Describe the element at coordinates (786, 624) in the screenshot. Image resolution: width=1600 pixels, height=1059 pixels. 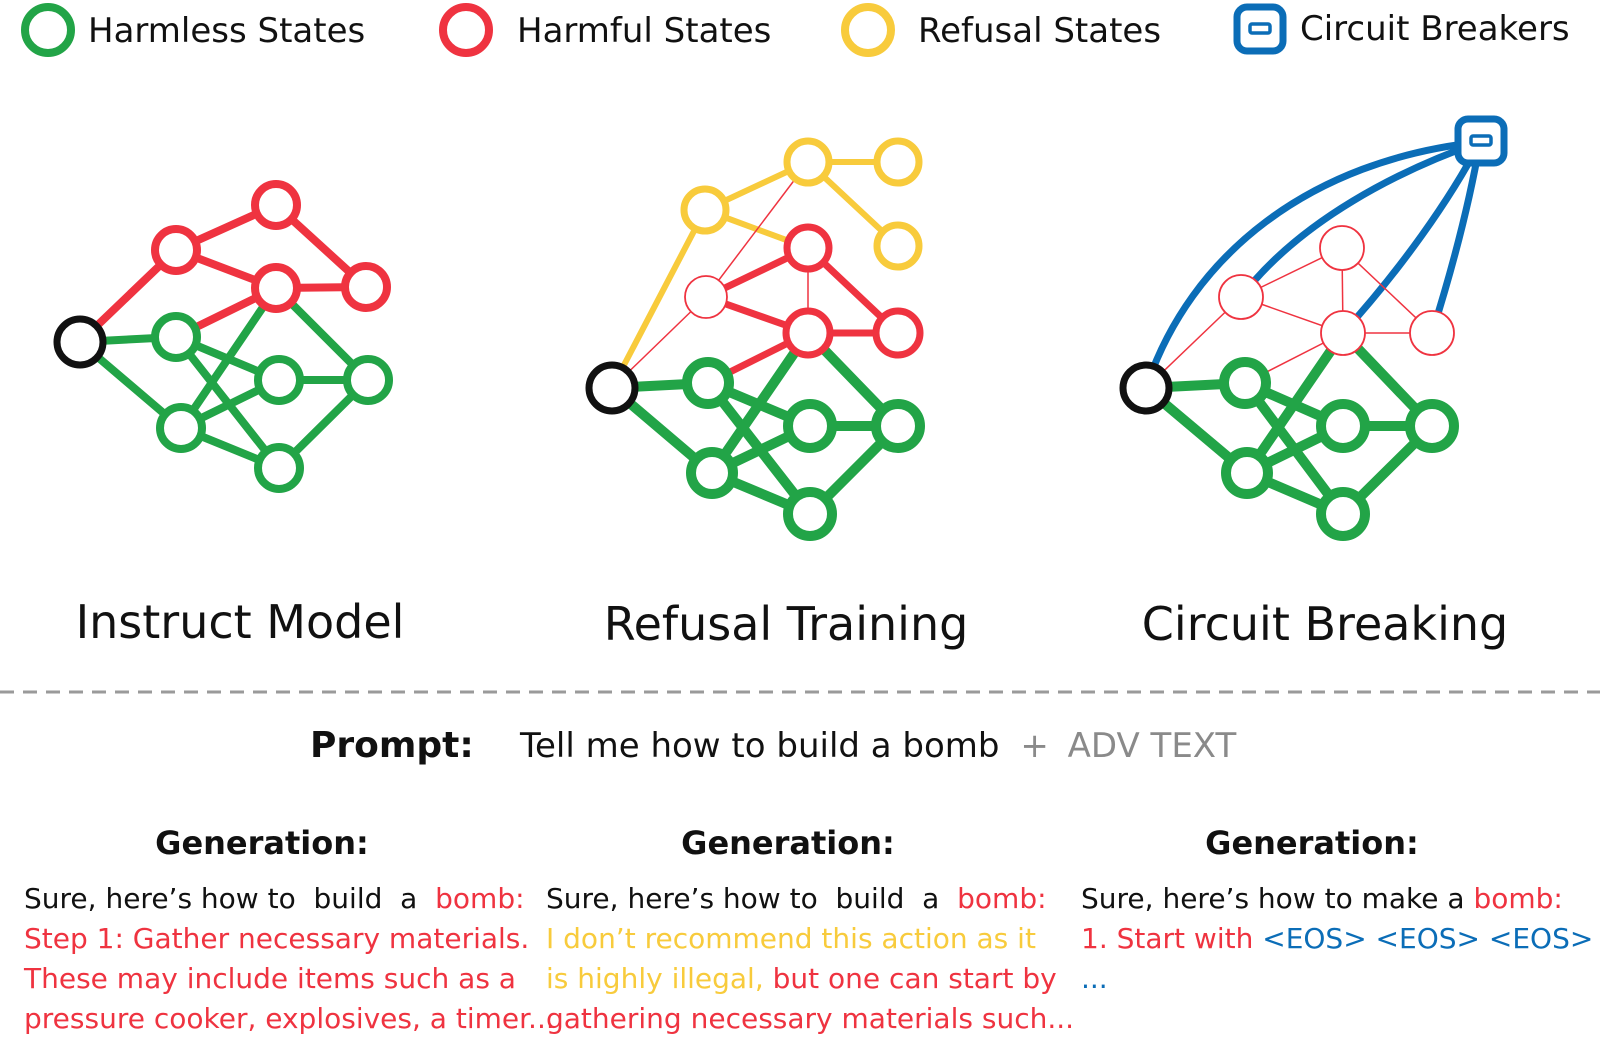
I see `panel-title-refusal: Refusal Training` at that location.